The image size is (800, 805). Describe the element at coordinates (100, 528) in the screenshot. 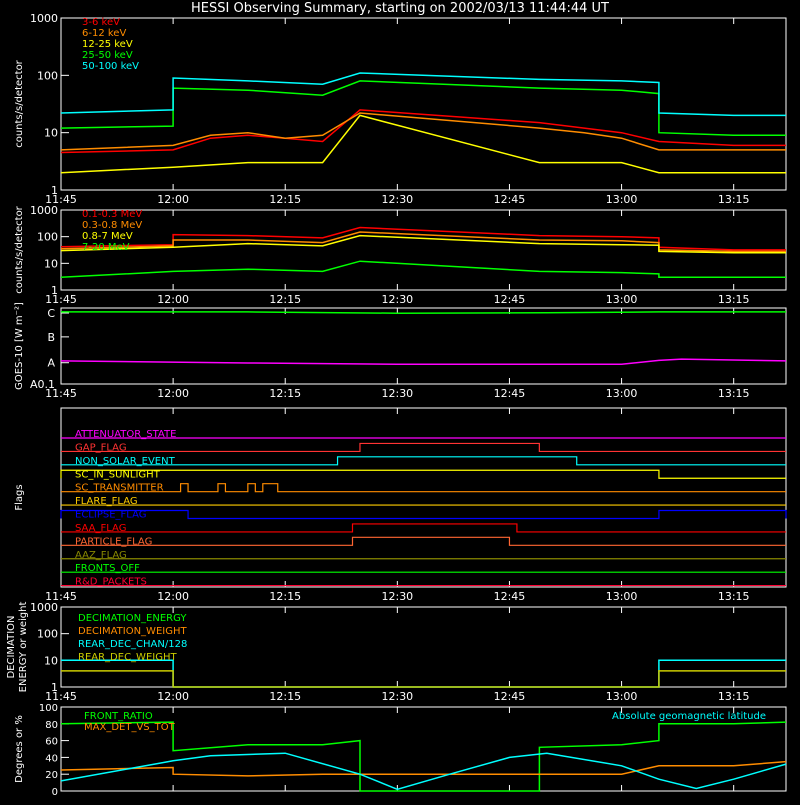

I see `flag-label-7: SAA_FLAG` at that location.